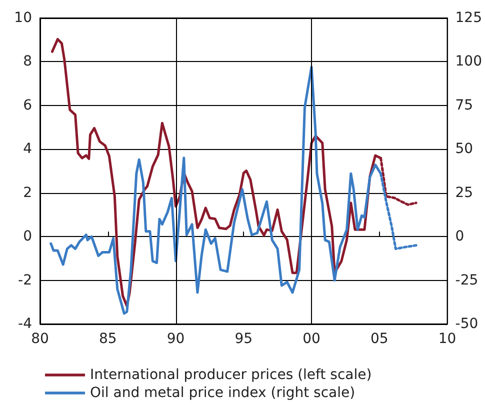 The width and height of the screenshot is (485, 405). What do you see at coordinates (223, 393) in the screenshot?
I see `legend-label: Oil and metal price index (right scale)` at bounding box center [223, 393].